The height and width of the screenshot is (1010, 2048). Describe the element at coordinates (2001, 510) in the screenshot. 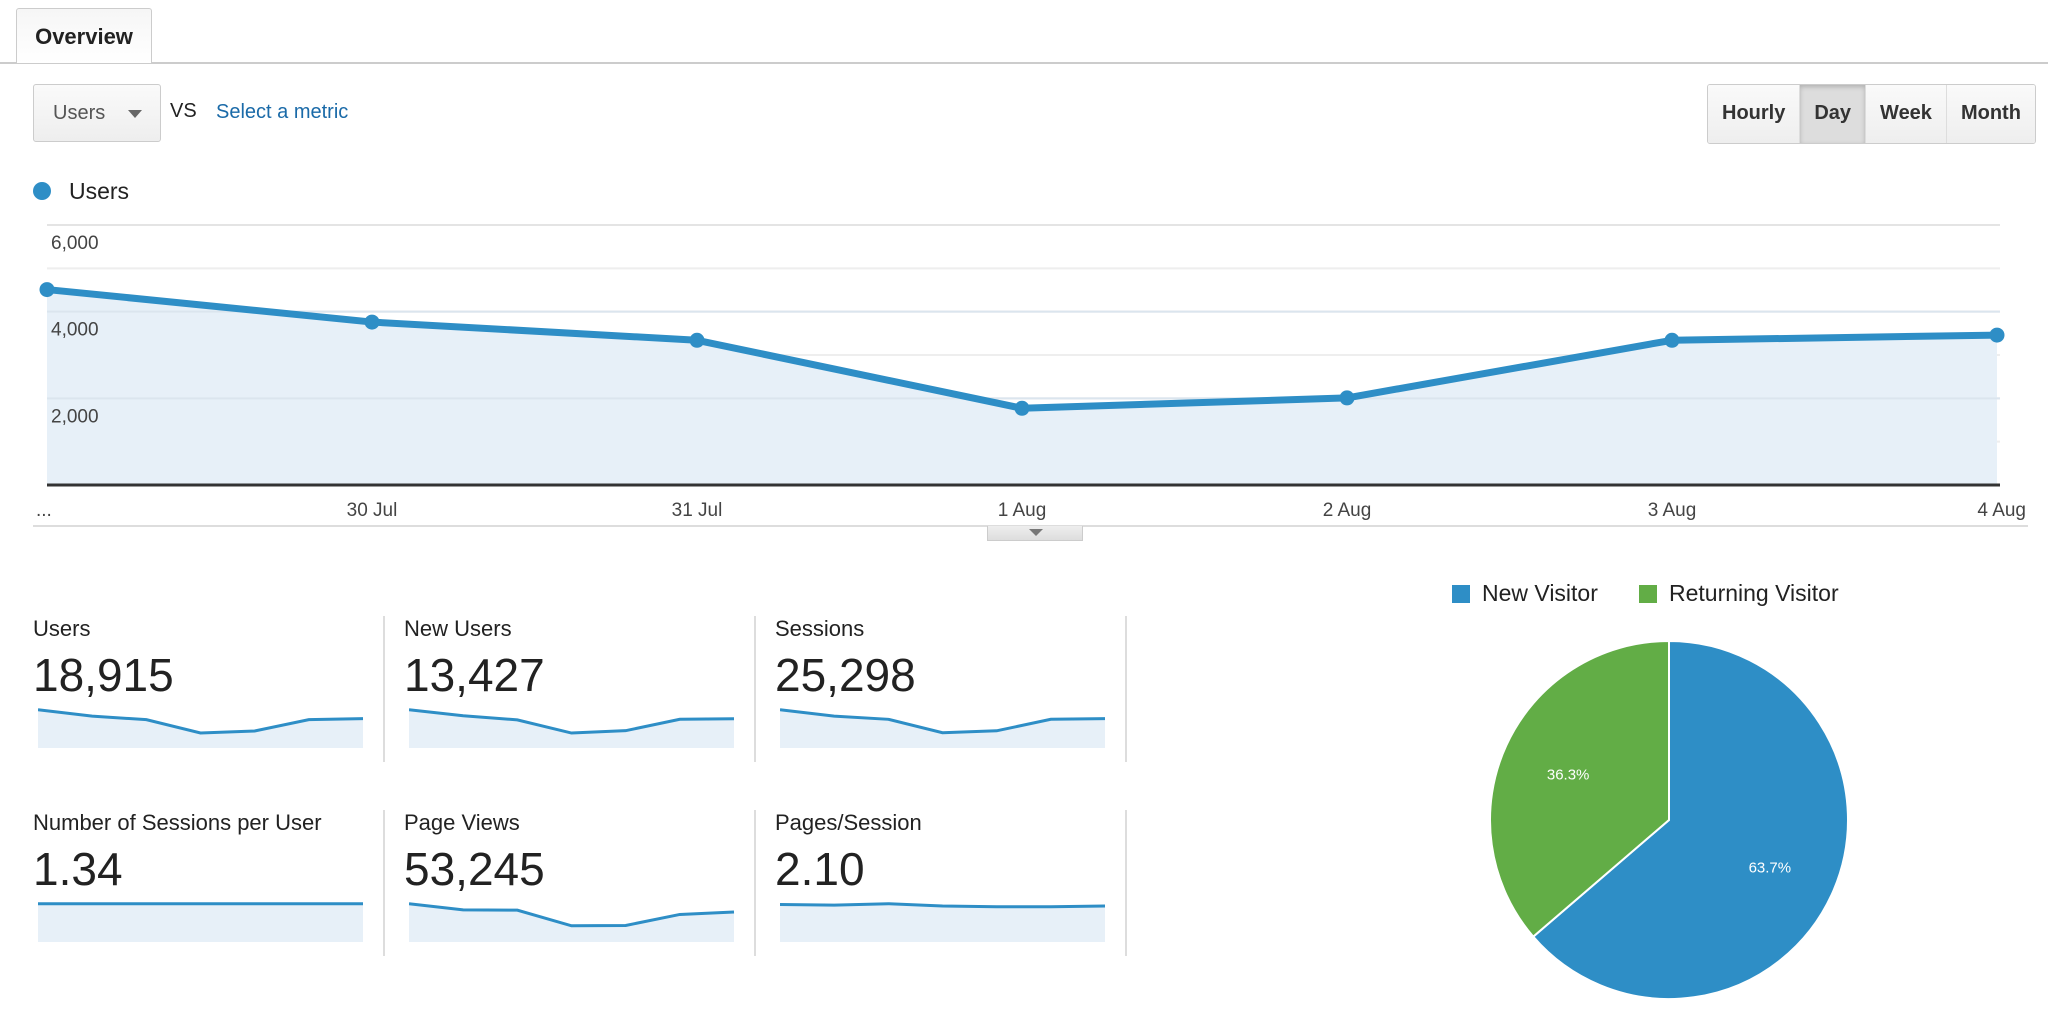

I see `x-tick-label: 4 Aug` at that location.